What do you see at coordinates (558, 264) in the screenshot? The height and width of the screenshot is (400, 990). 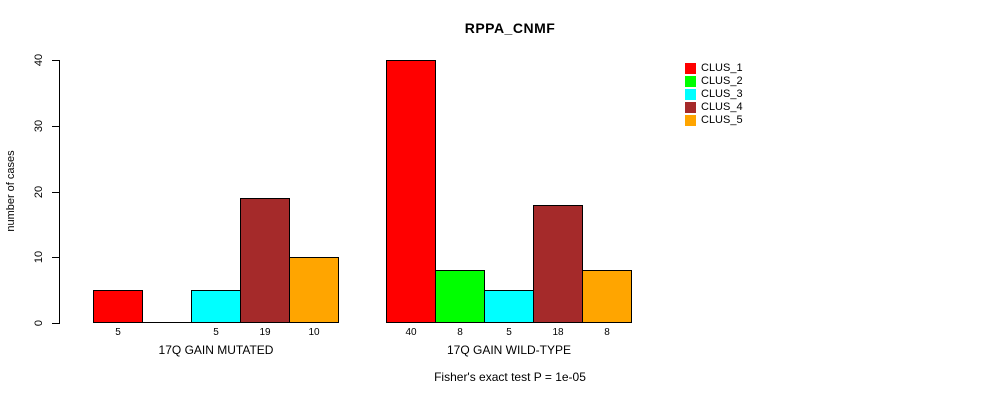 I see `bar-clus_4-group2` at bounding box center [558, 264].